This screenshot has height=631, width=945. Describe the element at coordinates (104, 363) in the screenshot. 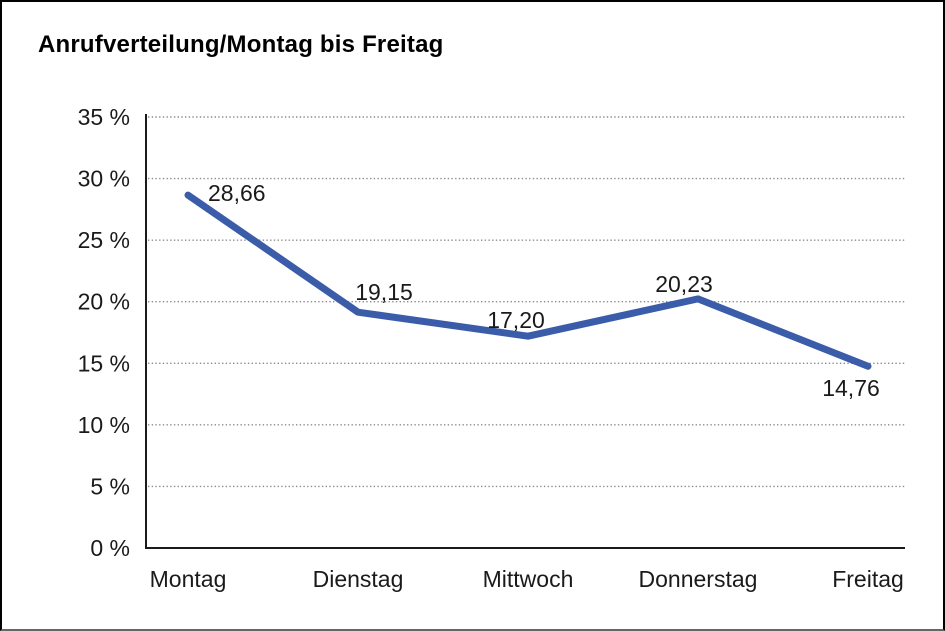

I see `y-tick-label: 15 %` at that location.